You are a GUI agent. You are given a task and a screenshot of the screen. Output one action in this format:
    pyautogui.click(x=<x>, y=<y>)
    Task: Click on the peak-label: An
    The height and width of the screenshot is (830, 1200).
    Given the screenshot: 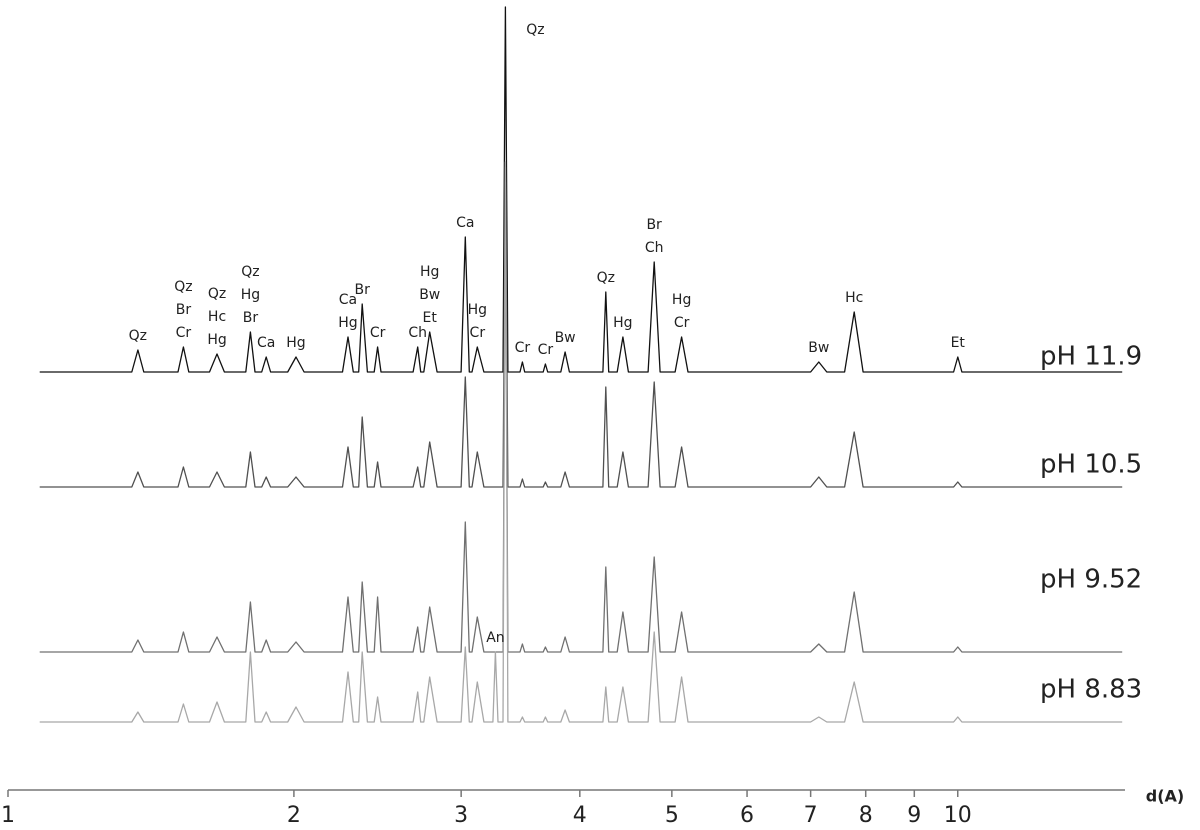 What is the action you would take?
    pyautogui.click(x=495, y=638)
    